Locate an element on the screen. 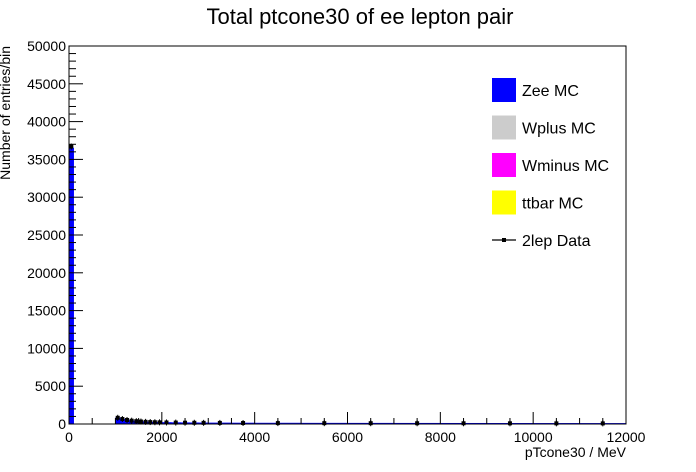 The height and width of the screenshot is (472, 696). legend-label: Wplus MC is located at coordinates (559, 129).